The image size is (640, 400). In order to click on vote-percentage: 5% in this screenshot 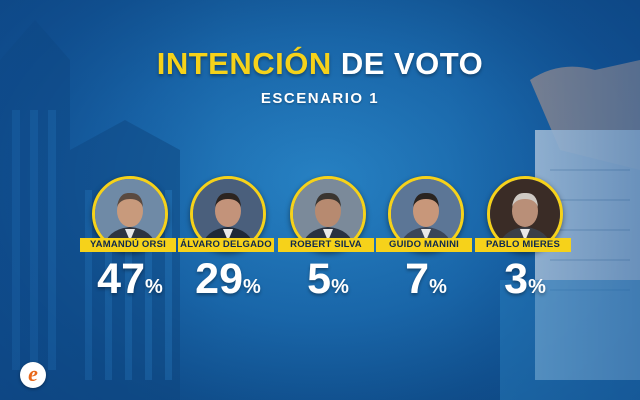, I will do `click(328, 283)`.